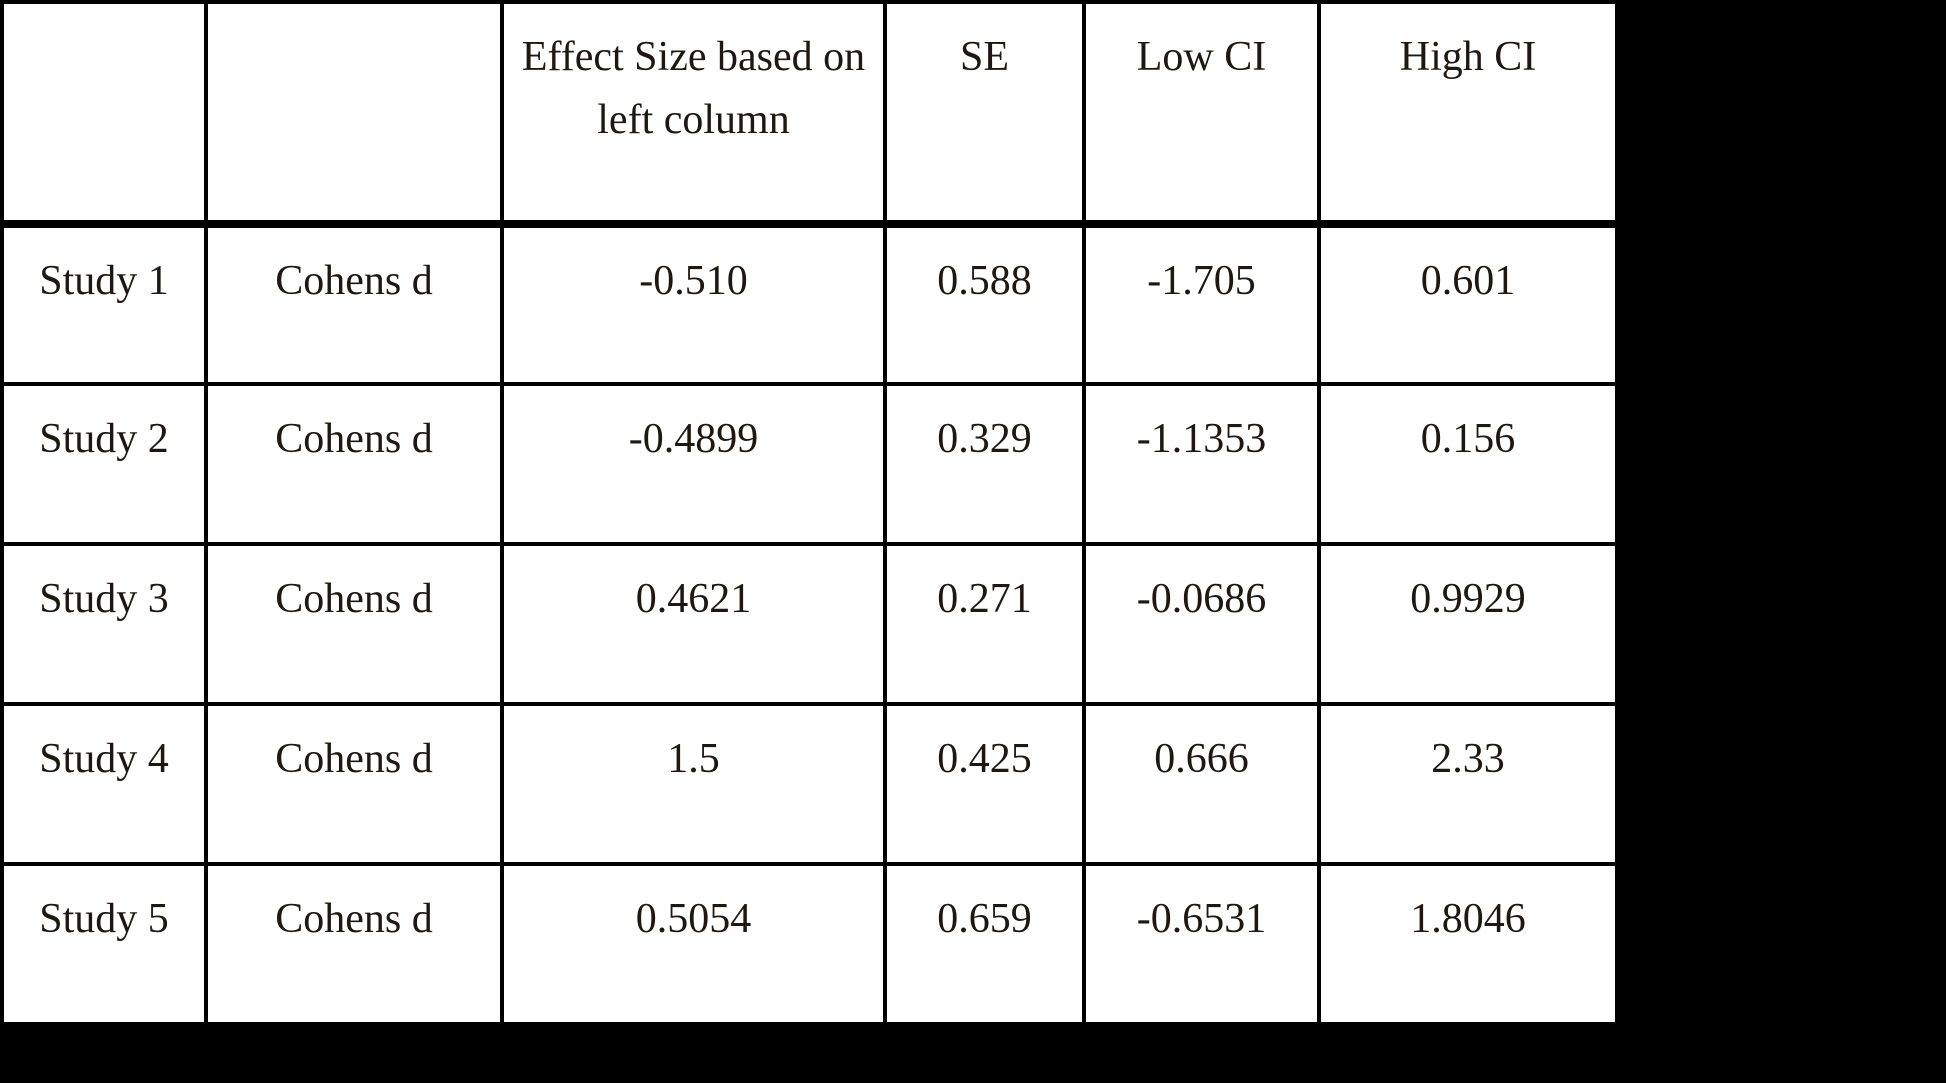  What do you see at coordinates (984, 304) in the screenshot?
I see `se-cell: 0.588` at bounding box center [984, 304].